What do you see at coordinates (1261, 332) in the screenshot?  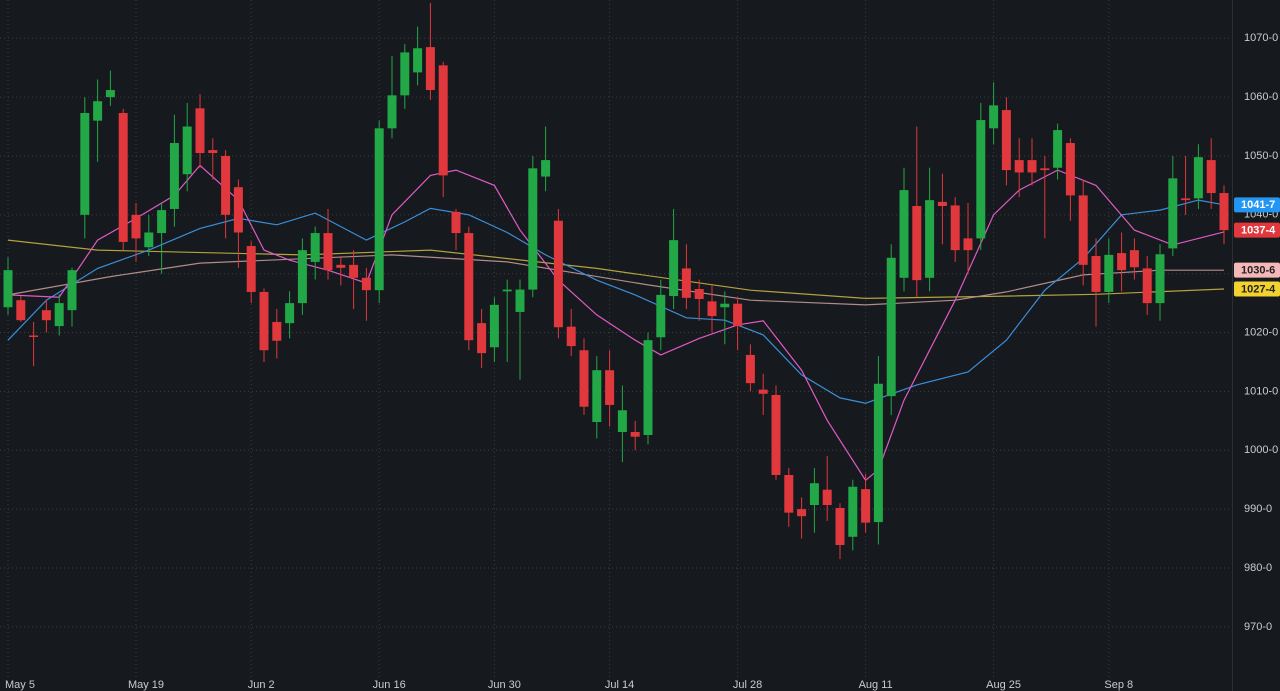 I see `y-tick-label: 1020-0` at bounding box center [1261, 332].